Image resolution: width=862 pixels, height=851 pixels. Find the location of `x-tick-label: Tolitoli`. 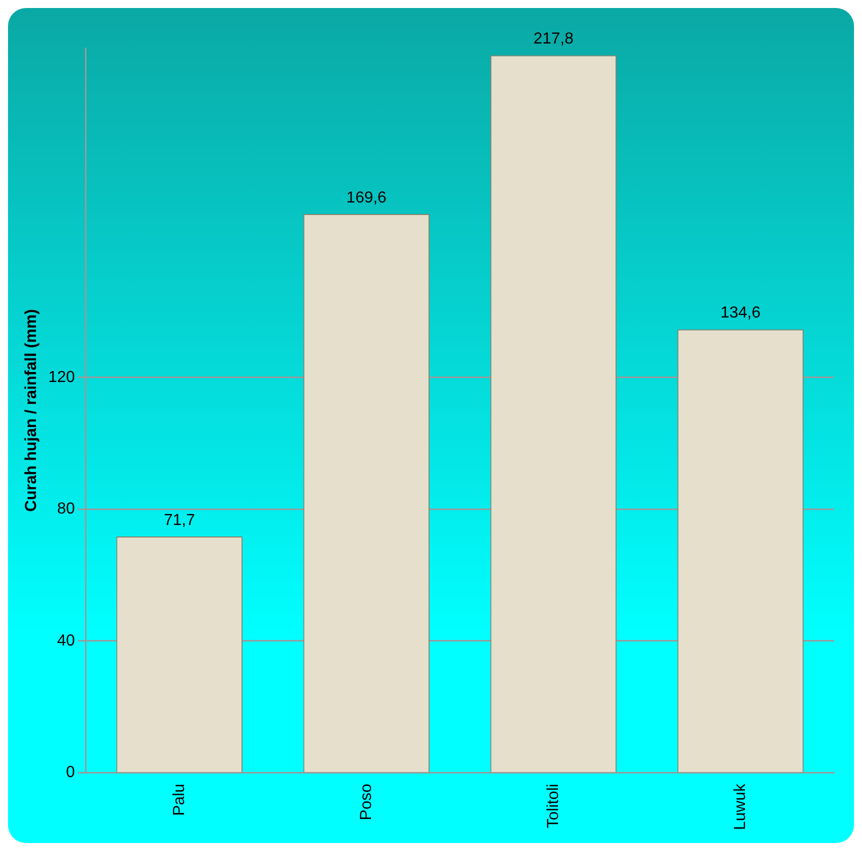

x-tick-label: Tolitoli is located at coordinates (553, 806).